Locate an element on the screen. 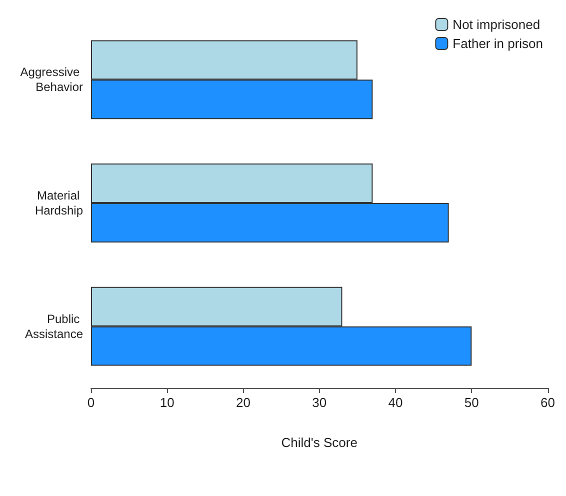 The image size is (566, 496). x-tick-label: 50 is located at coordinates (471, 402).